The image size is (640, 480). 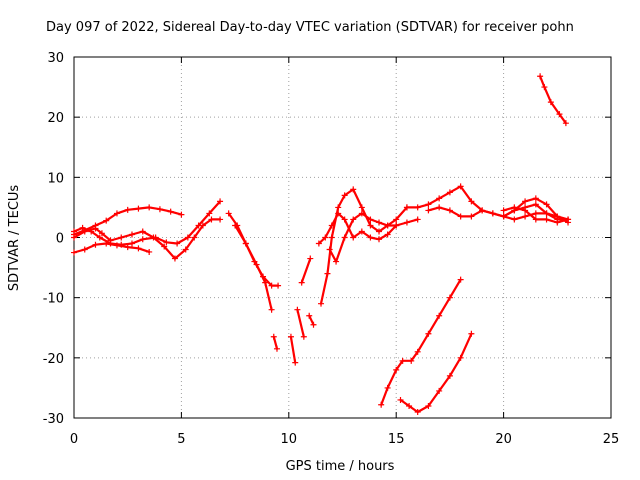 I want to click on y-tick-label: 30, so click(x=55, y=58).